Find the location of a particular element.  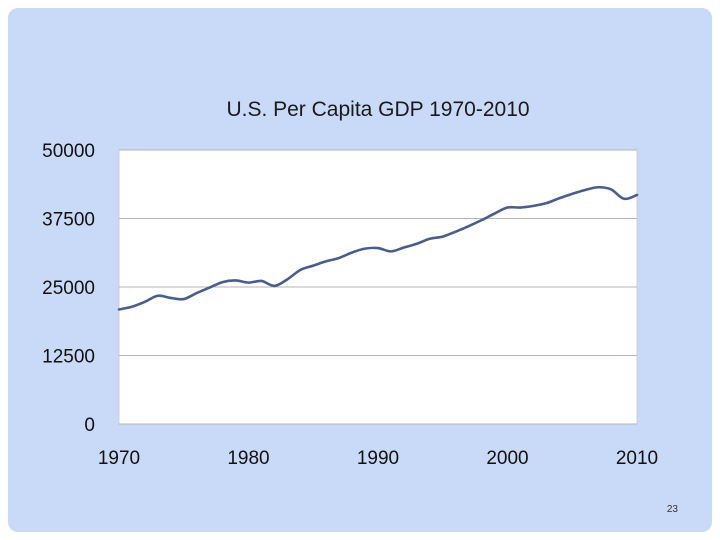

x-axis: 1970 1980 1990 2000 2010 is located at coordinates (378, 458).